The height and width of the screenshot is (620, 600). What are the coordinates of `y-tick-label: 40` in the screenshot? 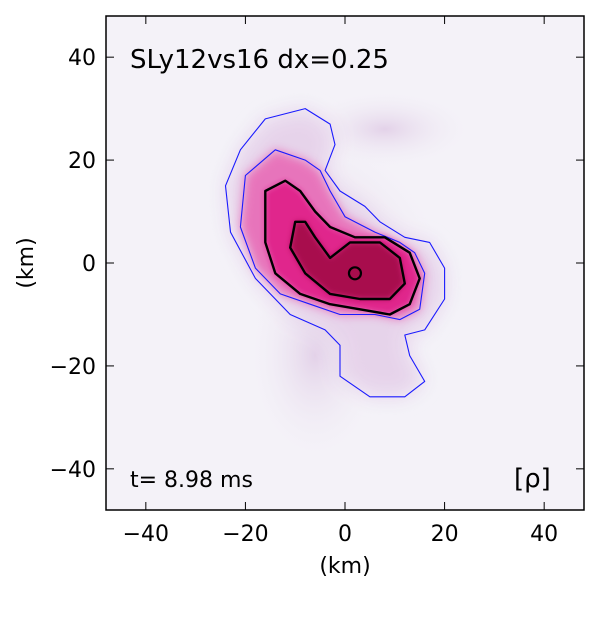 It's located at (82, 58).